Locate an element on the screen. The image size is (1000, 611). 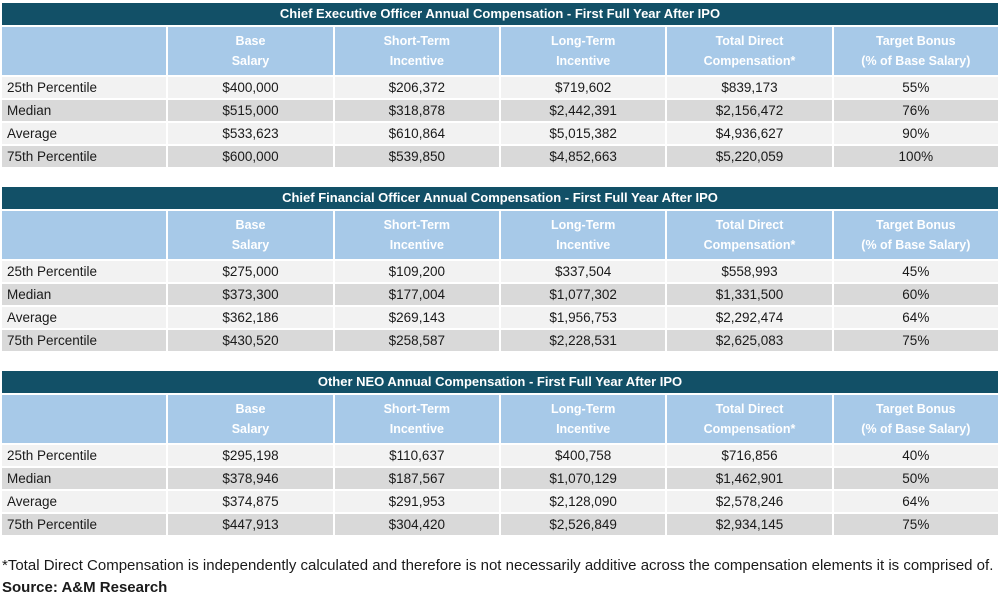
value-cell: $2,292,474 is located at coordinates (749, 317).